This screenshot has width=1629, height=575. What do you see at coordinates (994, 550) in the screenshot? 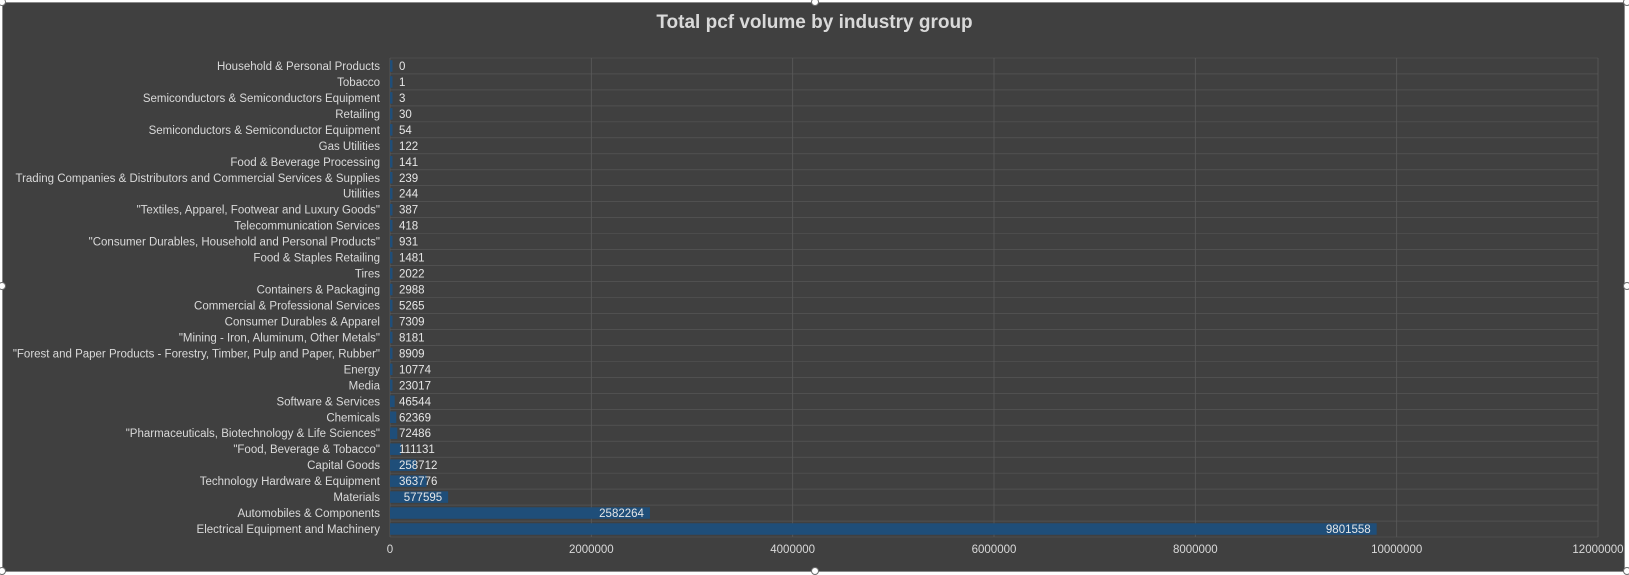
I see `x-tick-label: 6000000` at bounding box center [994, 550].